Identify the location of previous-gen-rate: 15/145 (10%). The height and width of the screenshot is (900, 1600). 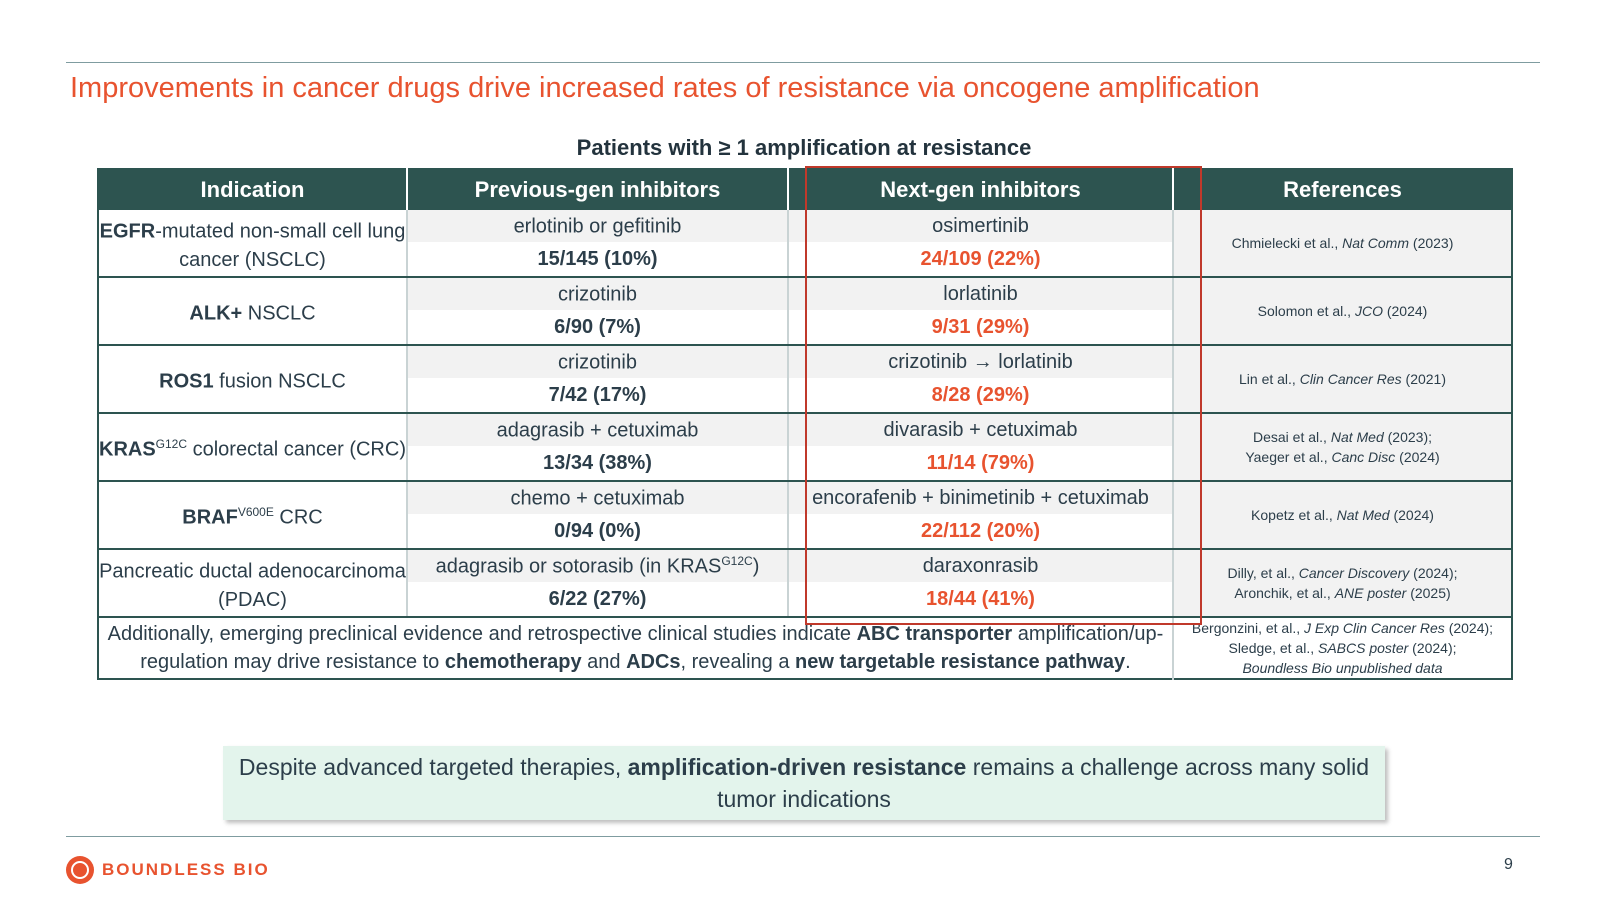
(598, 260).